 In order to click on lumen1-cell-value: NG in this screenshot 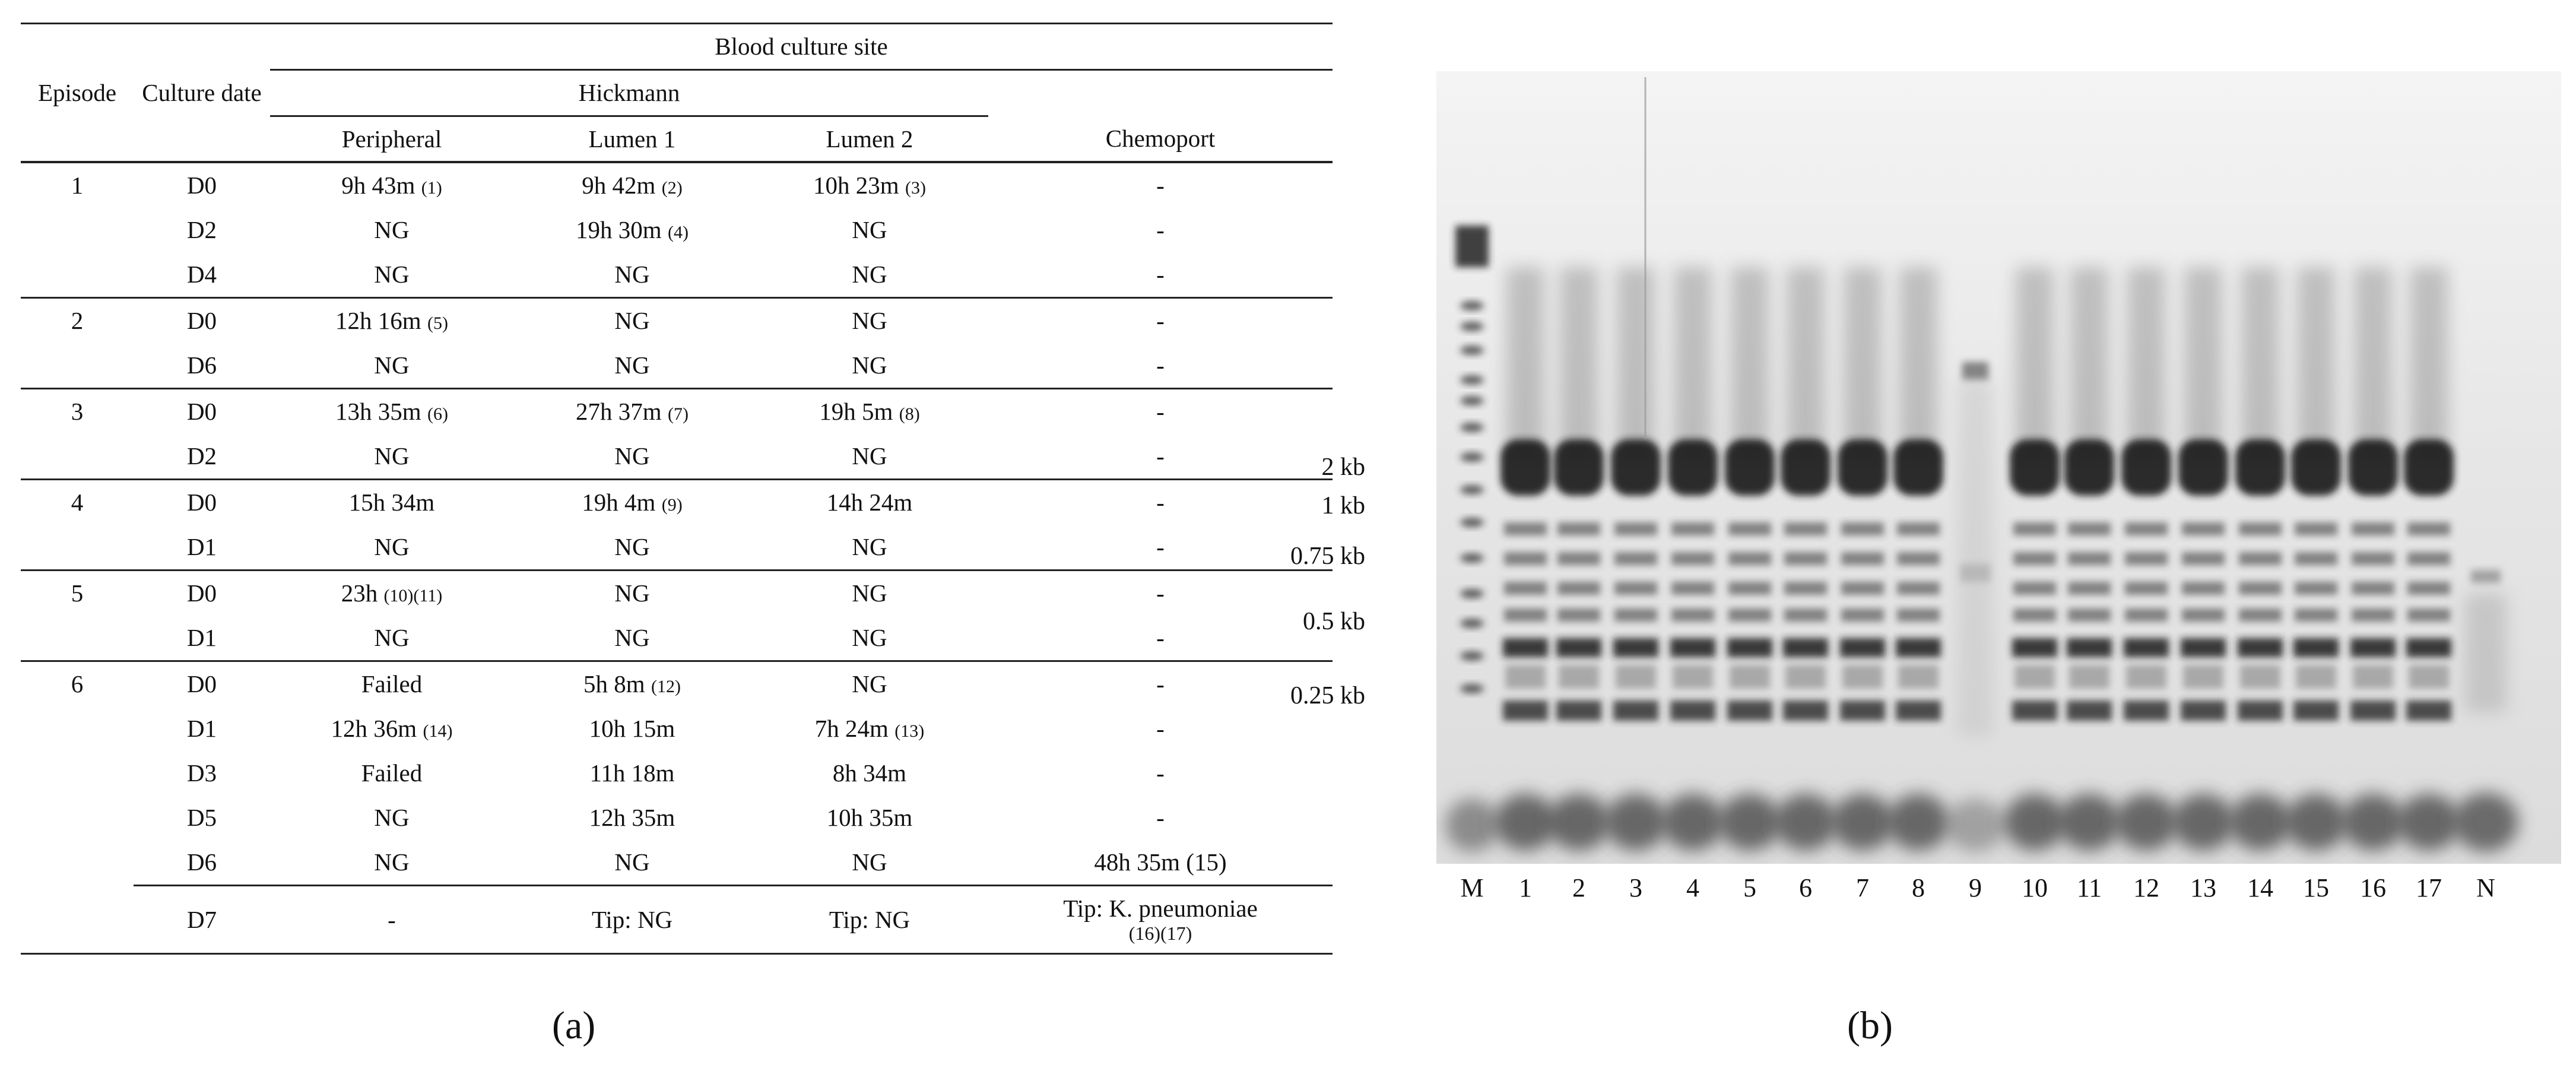, I will do `click(632, 546)`.